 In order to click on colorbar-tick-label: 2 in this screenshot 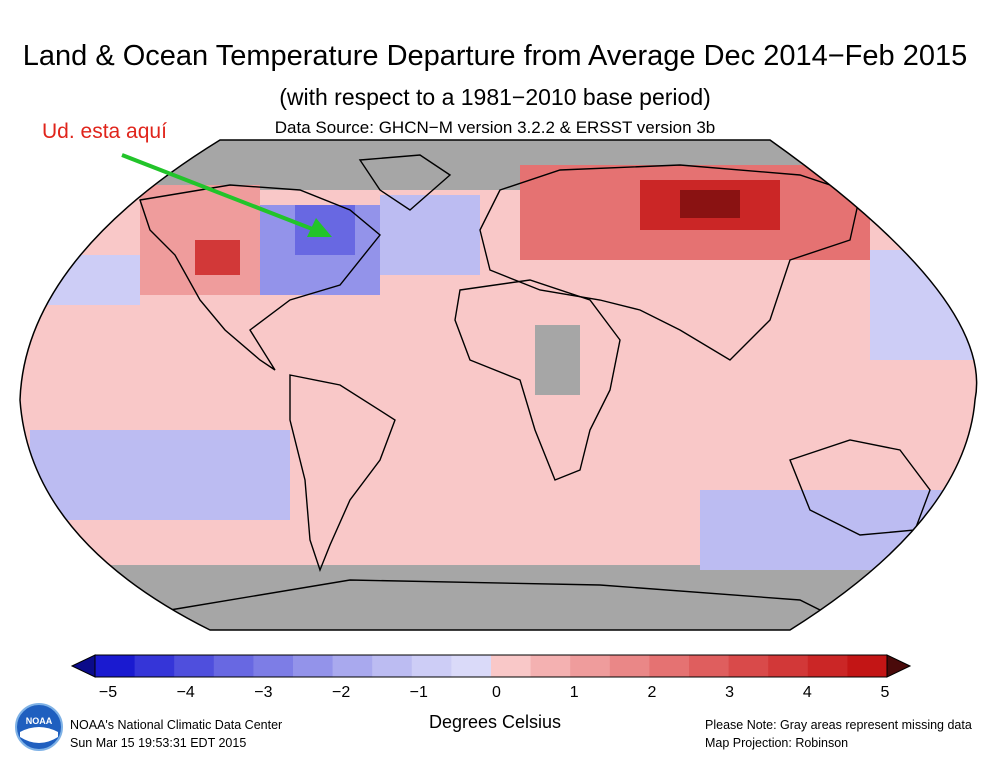, I will do `click(652, 692)`.